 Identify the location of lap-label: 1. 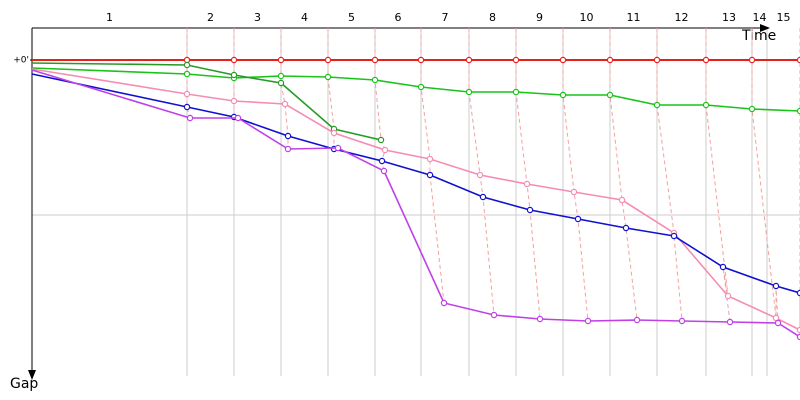
(109, 17).